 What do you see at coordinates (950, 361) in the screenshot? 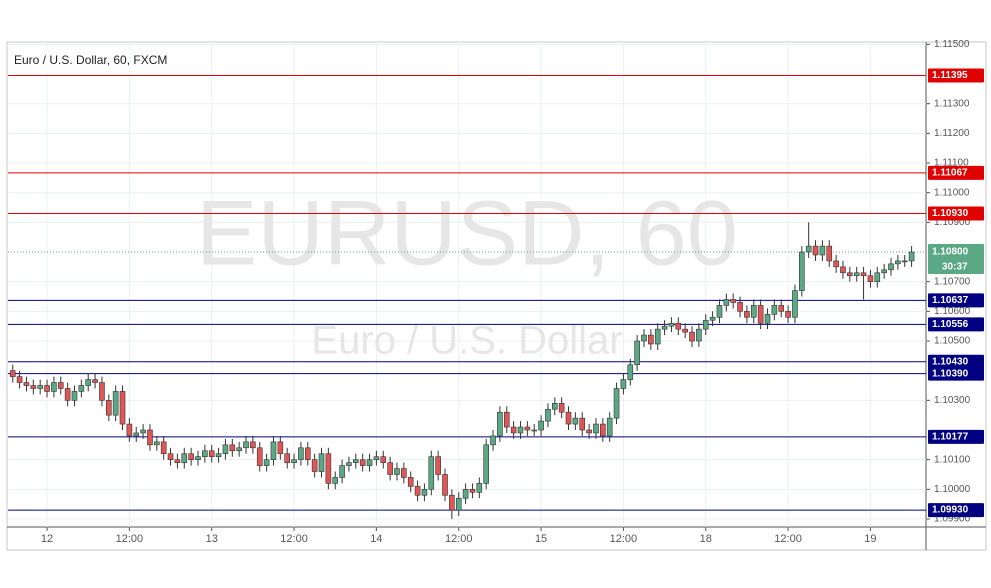
I see `level-label: 1.10430` at bounding box center [950, 361].